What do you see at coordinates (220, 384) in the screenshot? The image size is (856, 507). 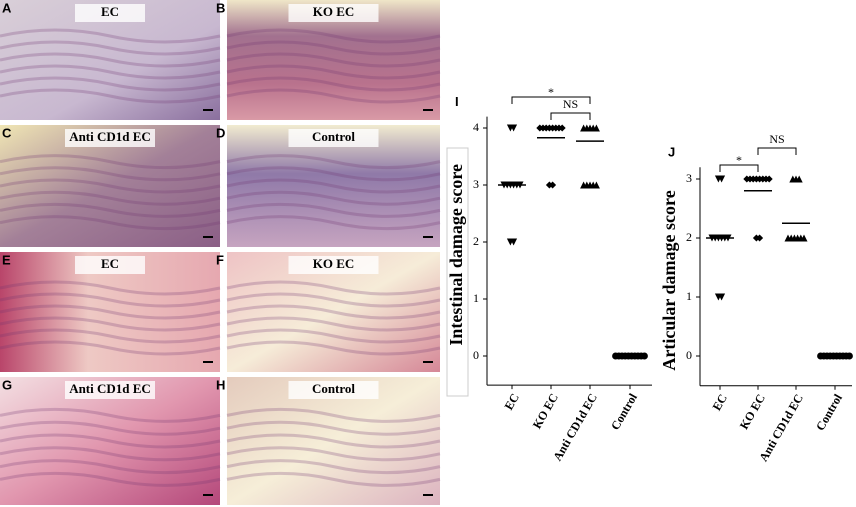 I see `panel-letter: H` at bounding box center [220, 384].